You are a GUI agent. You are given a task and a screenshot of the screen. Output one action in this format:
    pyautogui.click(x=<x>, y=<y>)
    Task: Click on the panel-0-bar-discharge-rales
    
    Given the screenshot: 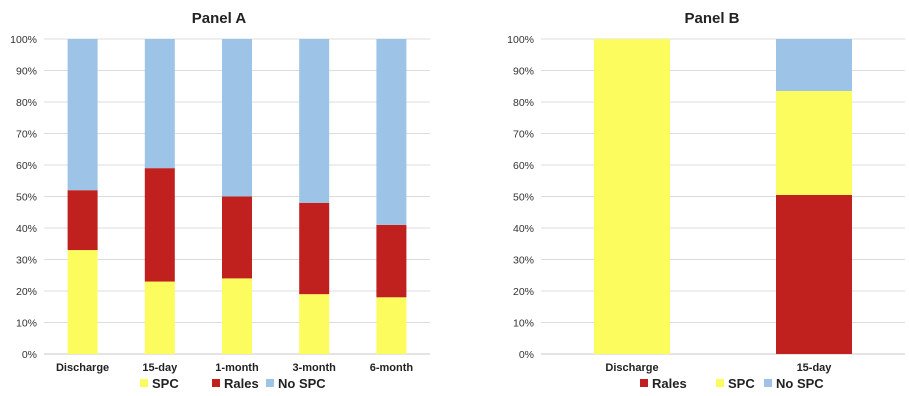 What is the action you would take?
    pyautogui.click(x=82, y=220)
    